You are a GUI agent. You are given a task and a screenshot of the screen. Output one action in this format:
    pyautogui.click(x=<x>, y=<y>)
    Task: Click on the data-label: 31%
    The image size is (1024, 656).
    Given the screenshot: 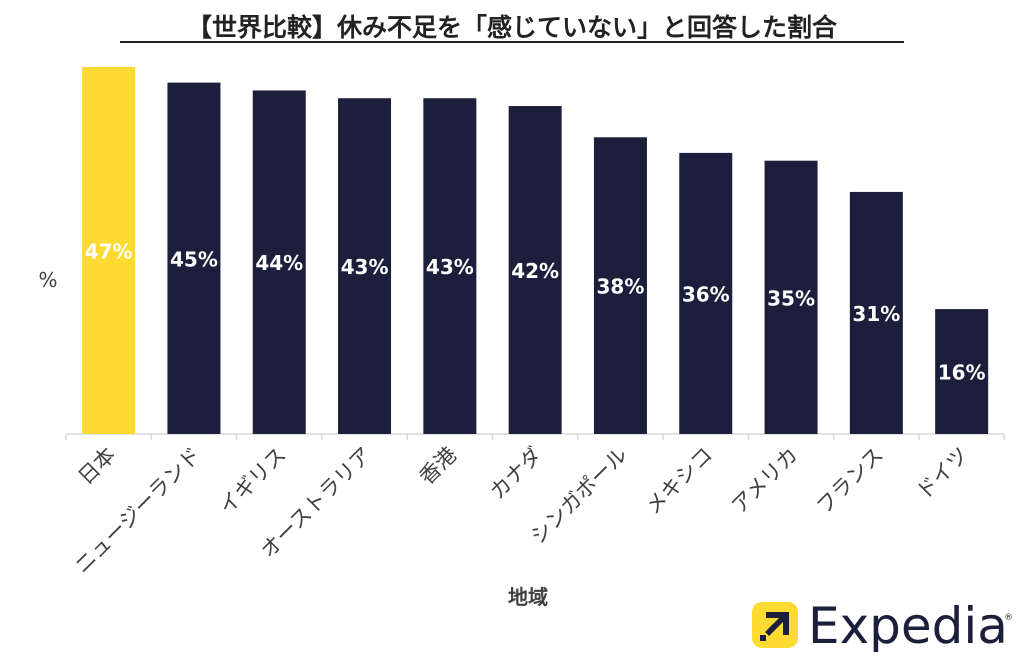 What is the action you would take?
    pyautogui.click(x=876, y=314)
    